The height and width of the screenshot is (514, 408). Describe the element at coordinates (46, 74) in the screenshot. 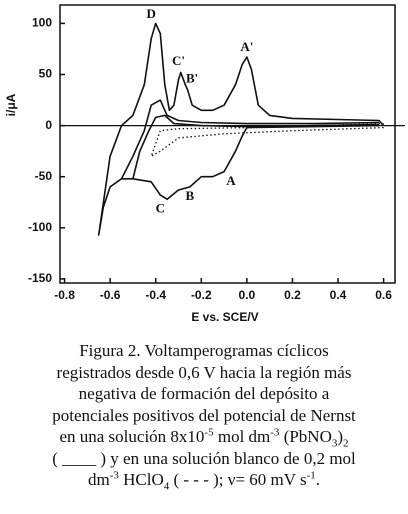

I see `y-tick-label: 50` at that location.